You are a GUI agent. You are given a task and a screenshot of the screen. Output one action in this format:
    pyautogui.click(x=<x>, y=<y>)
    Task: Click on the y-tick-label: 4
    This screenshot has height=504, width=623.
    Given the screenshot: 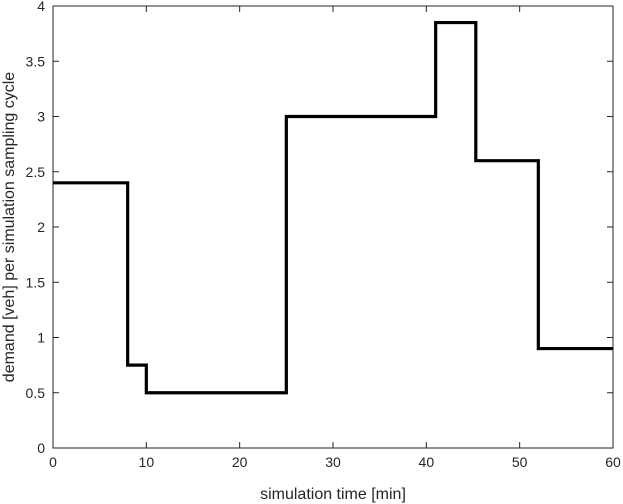 What is the action you would take?
    pyautogui.click(x=41, y=7)
    